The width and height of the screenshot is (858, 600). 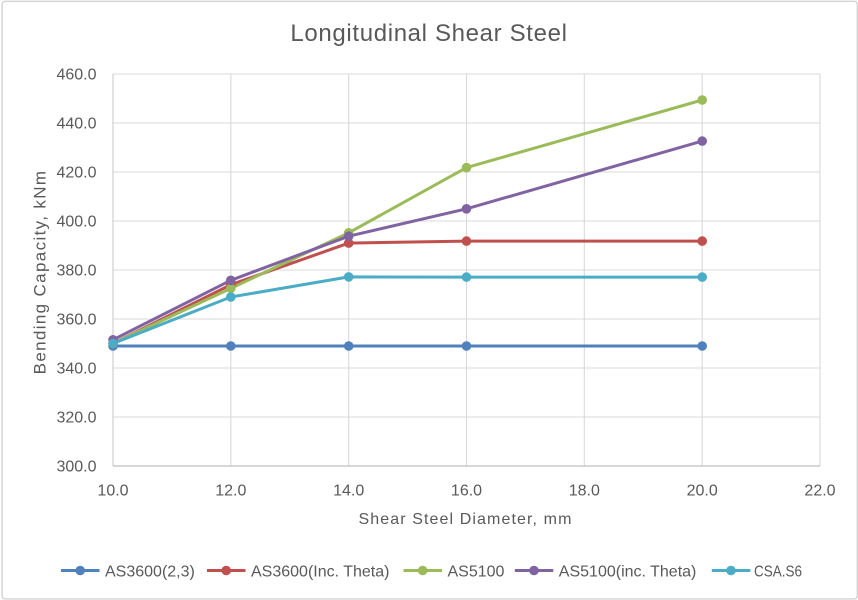 What do you see at coordinates (76, 467) in the screenshot?
I see `svg-text: 300.0` at bounding box center [76, 467].